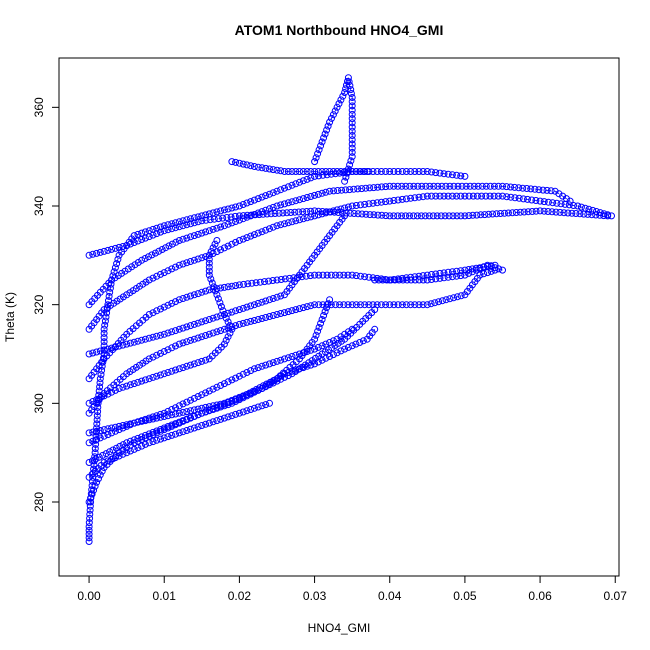  What do you see at coordinates (39, 206) in the screenshot?
I see `y-tick-label: 340` at bounding box center [39, 206].